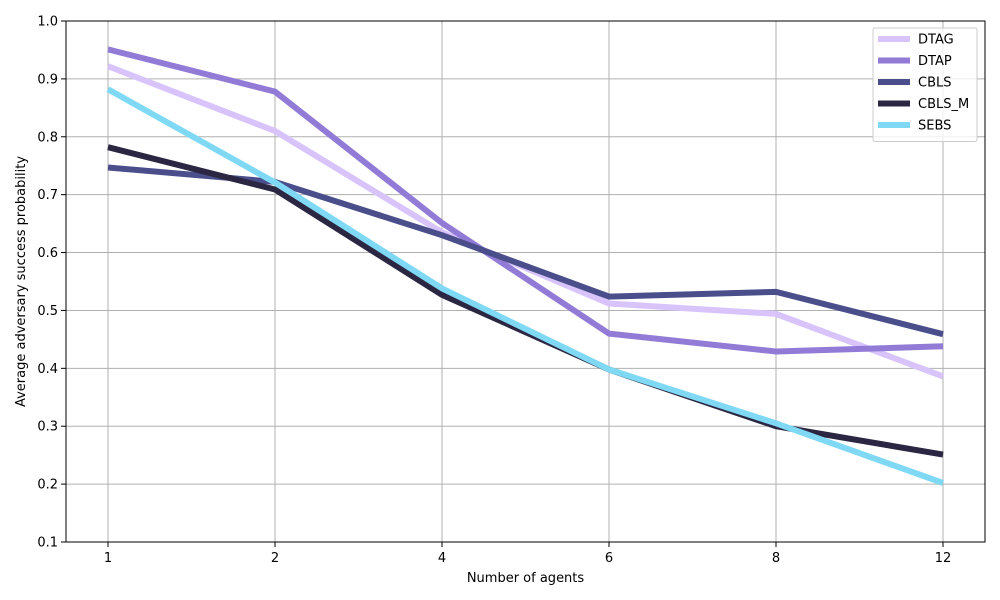  What do you see at coordinates (47, 253) in the screenshot?
I see `y-tick-label: 0.6` at bounding box center [47, 253].